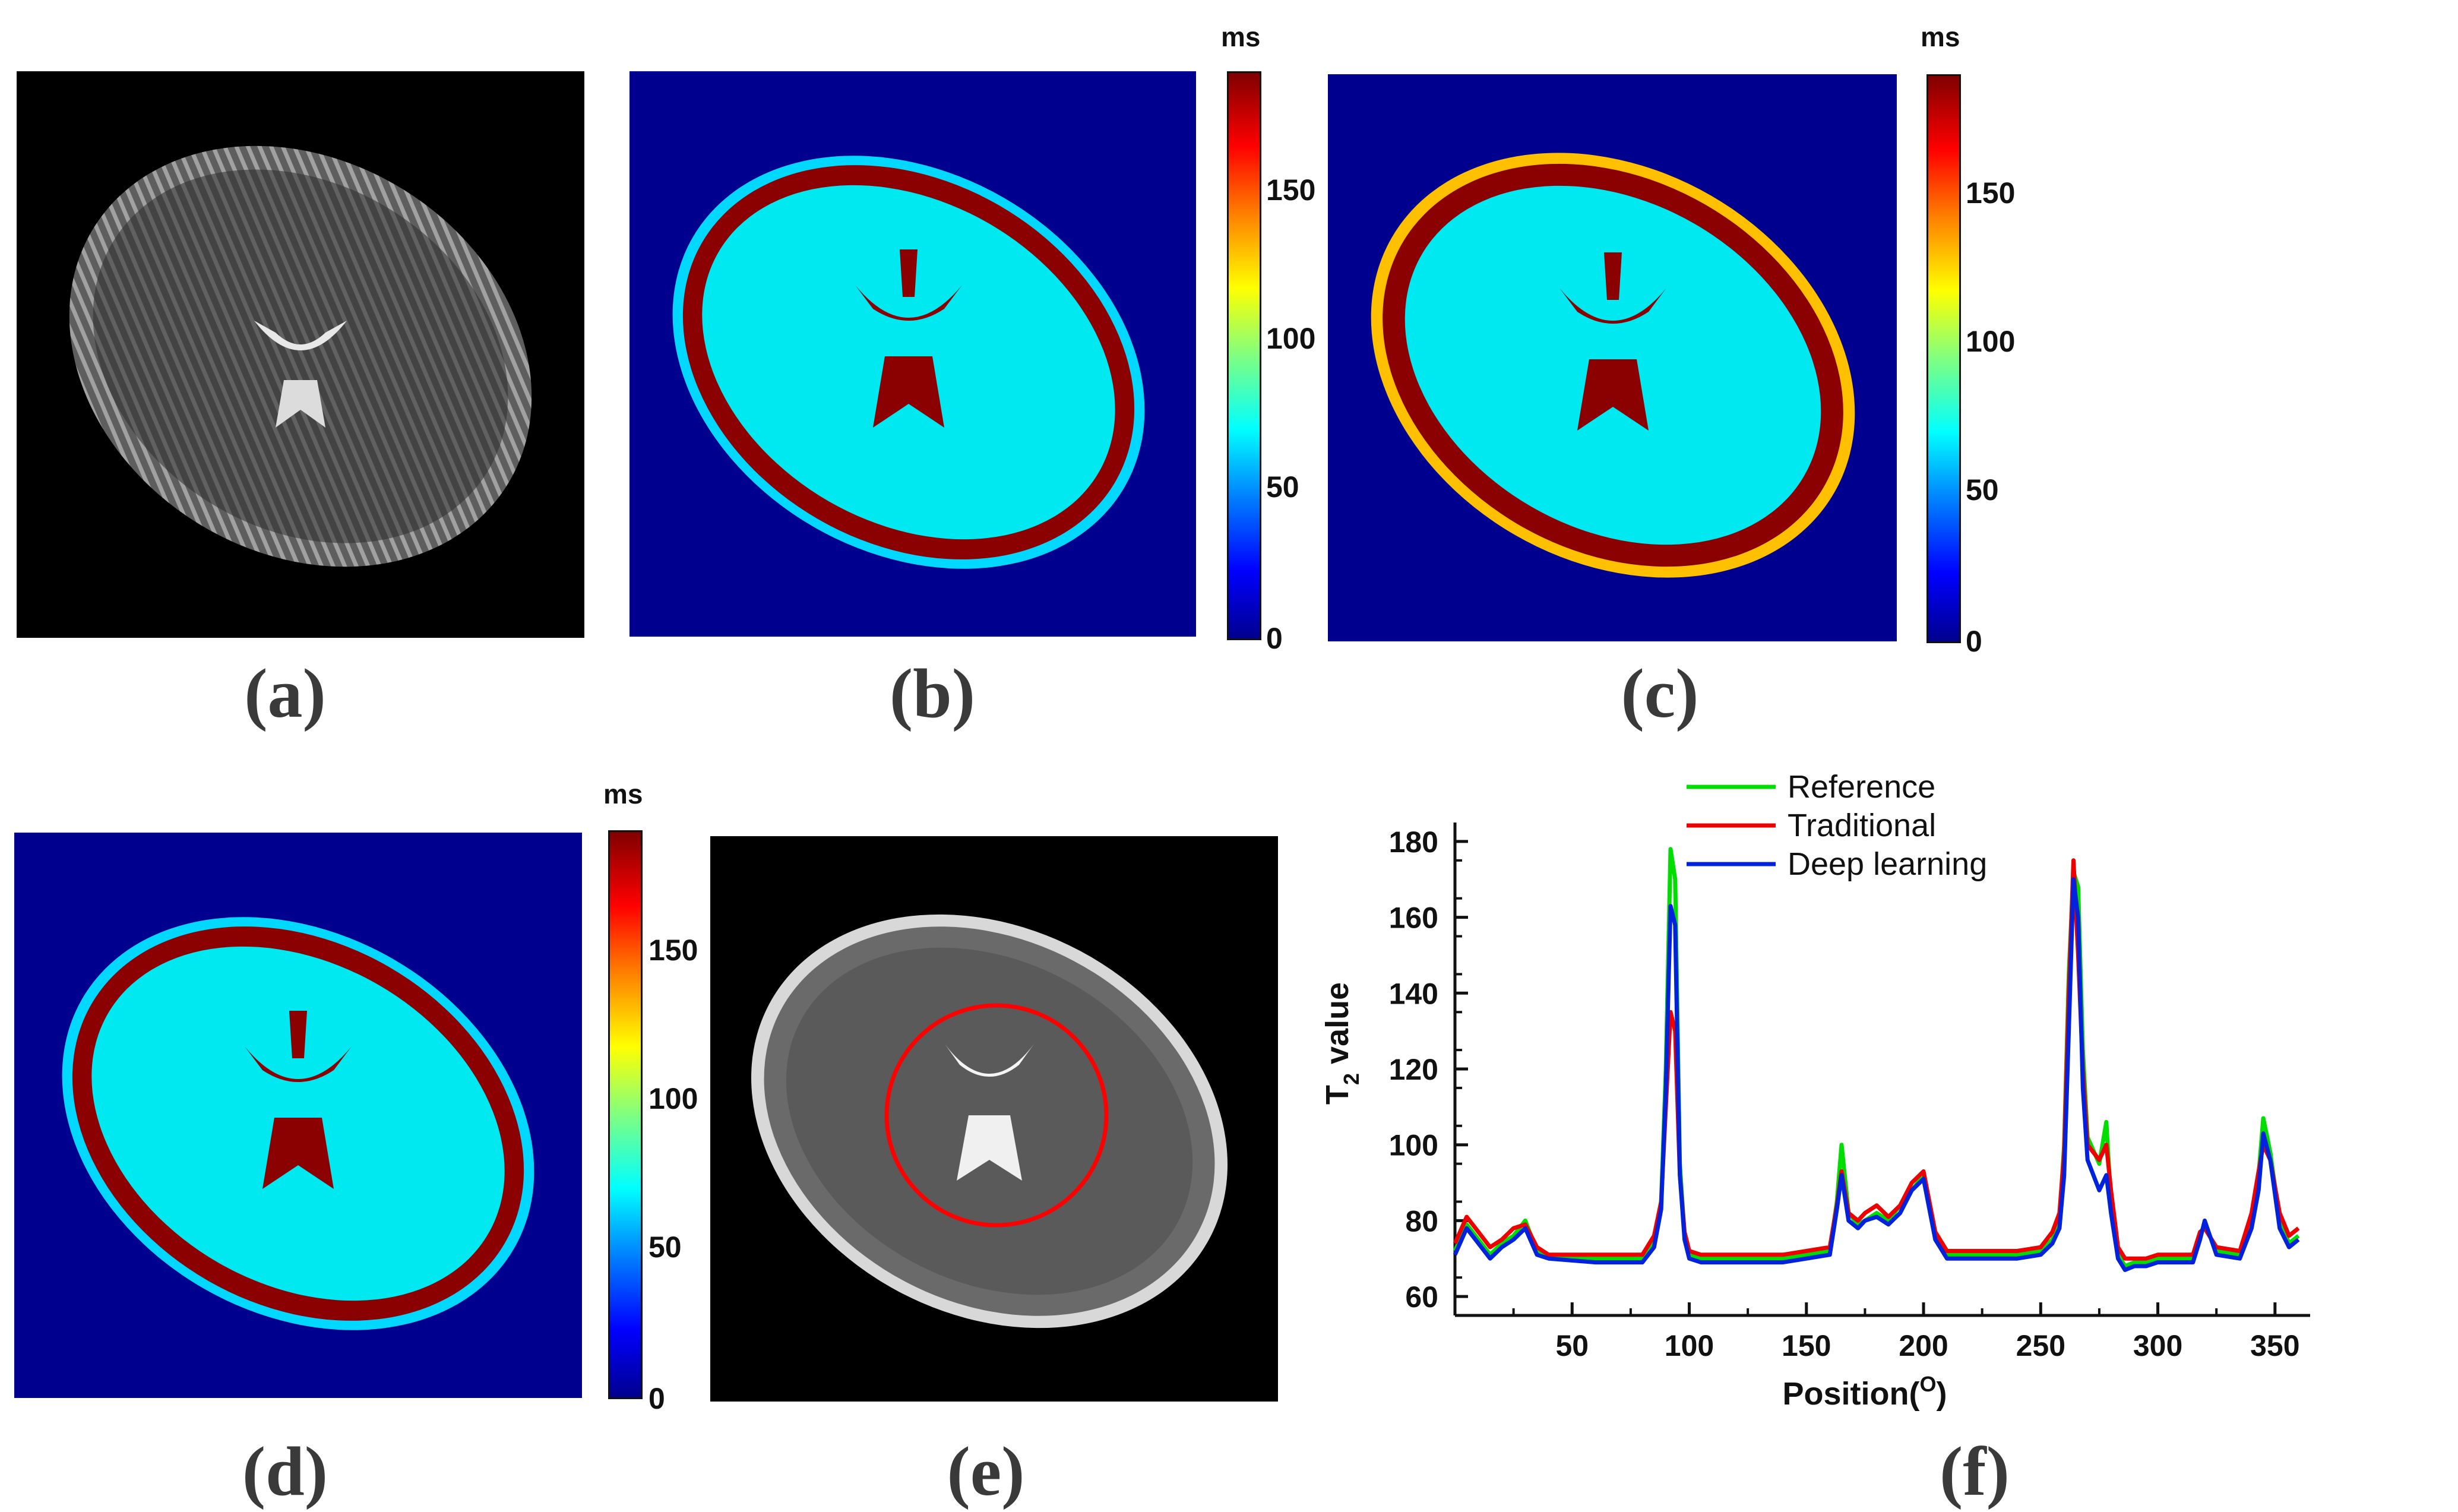 This screenshot has height=1512, width=2458. What do you see at coordinates (1862, 825) in the screenshot?
I see `legend-label: Traditional` at bounding box center [1862, 825].